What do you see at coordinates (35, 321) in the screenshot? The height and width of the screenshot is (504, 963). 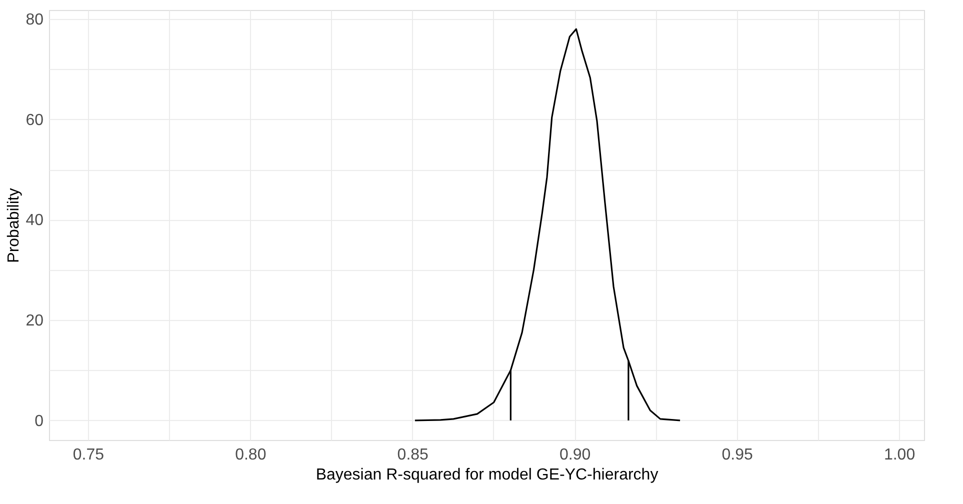 I see `y-tick-label: 20` at bounding box center [35, 321].